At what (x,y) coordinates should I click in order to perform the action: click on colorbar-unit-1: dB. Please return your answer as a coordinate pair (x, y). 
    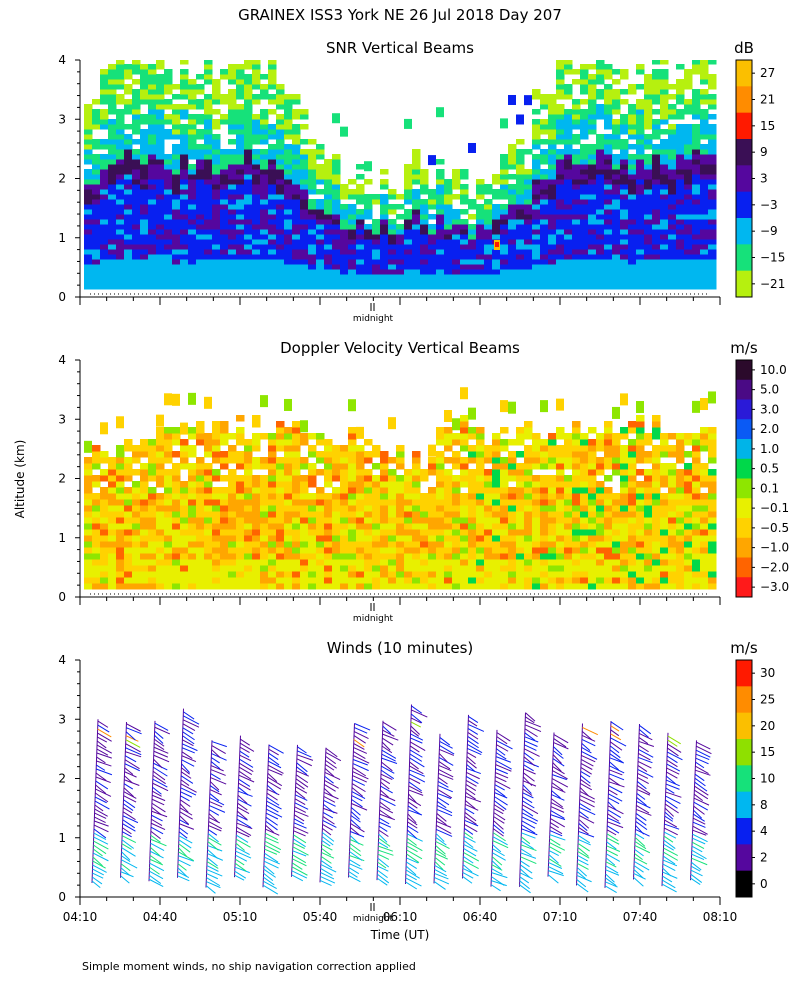
    Looking at the image, I should click on (744, 48).